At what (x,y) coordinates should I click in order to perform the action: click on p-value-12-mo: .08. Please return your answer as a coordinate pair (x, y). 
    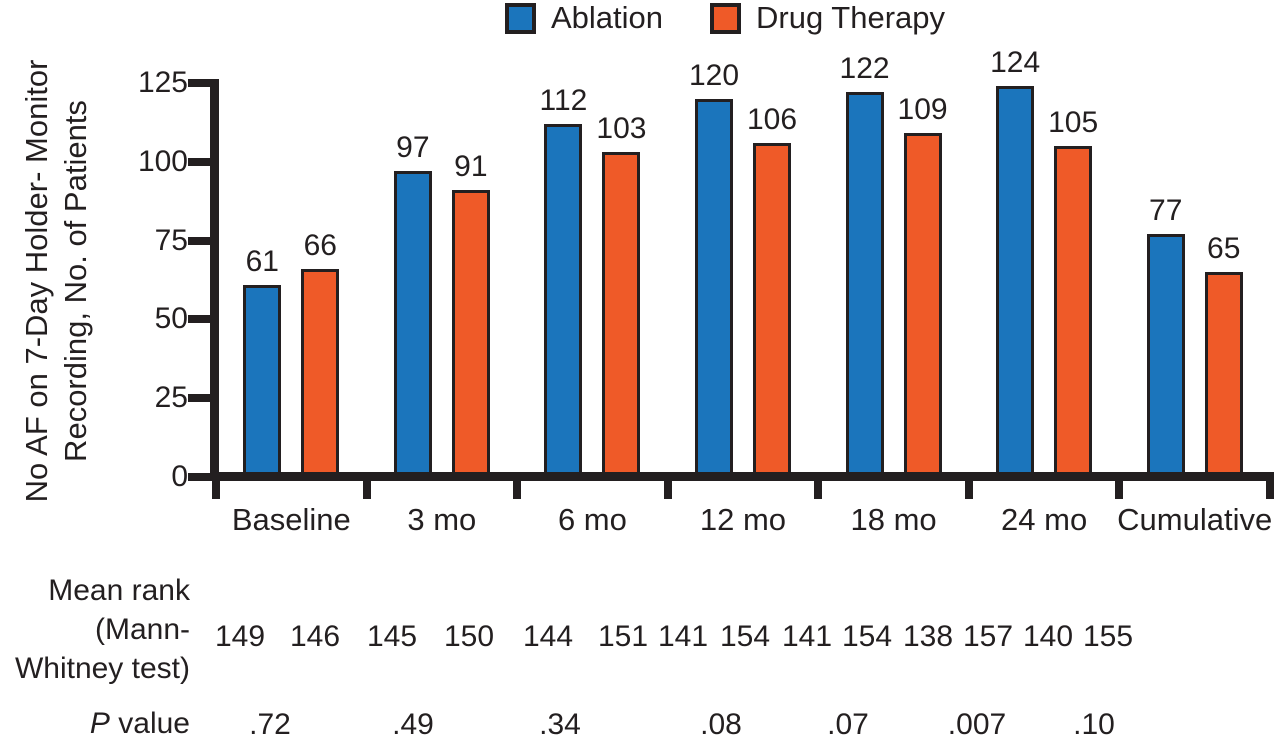
    Looking at the image, I should click on (721, 723).